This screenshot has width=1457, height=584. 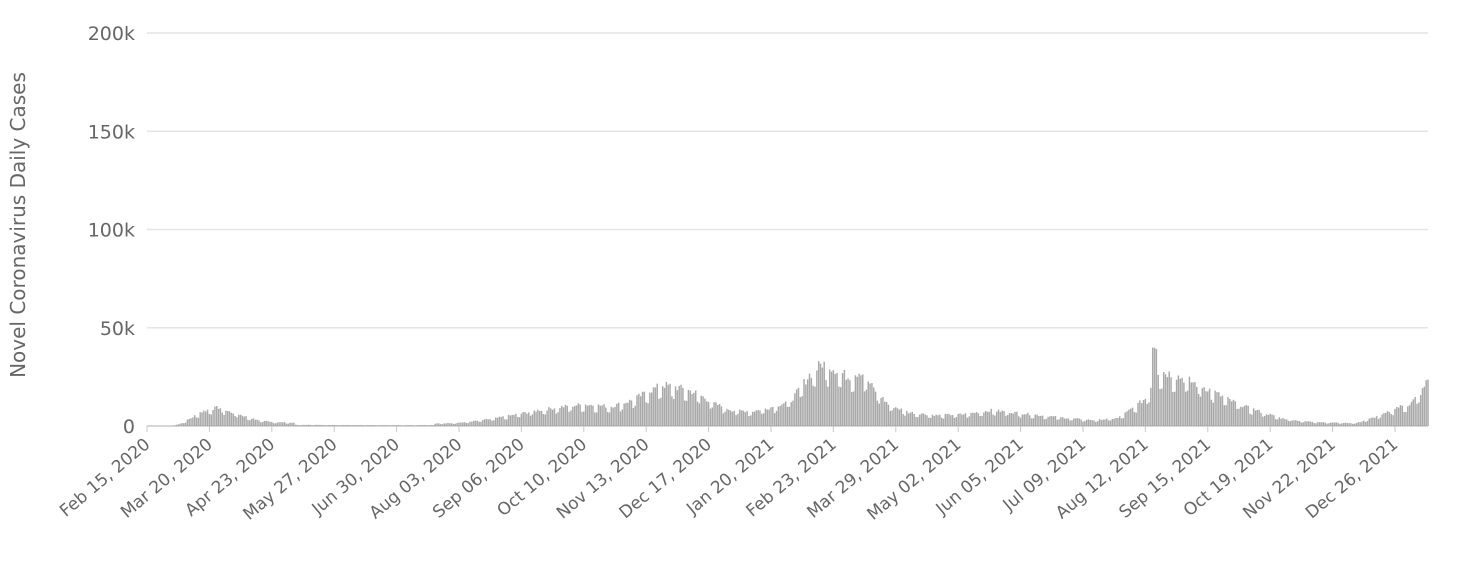 I want to click on y-tick-label: 200k, so click(x=111, y=34).